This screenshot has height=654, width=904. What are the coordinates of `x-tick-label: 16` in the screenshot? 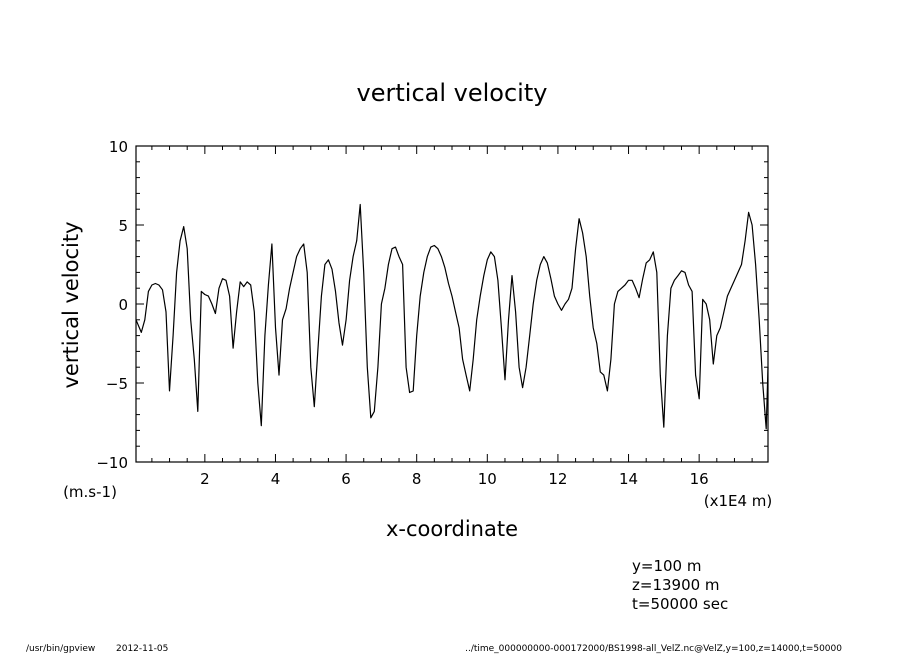 It's located at (699, 479).